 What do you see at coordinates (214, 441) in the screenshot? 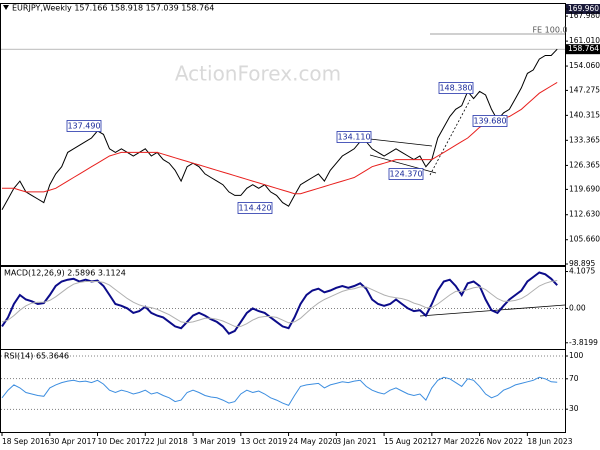
I see `x-tick-label: 3 Mar 2019` at bounding box center [214, 441].